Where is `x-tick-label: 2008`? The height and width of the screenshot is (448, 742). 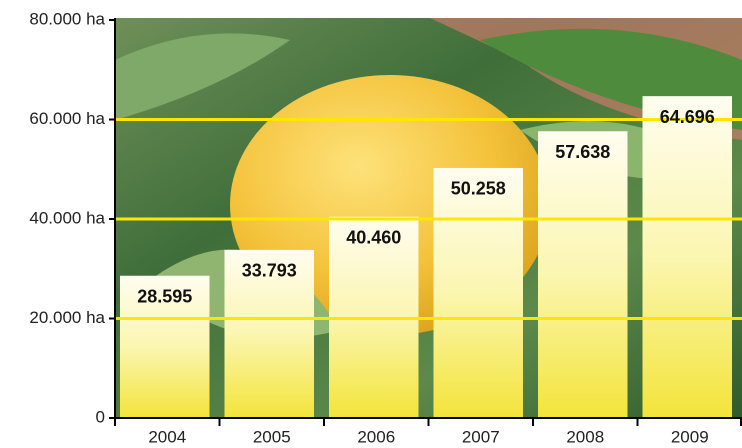
x-tick-label: 2008 is located at coordinates (585, 436).